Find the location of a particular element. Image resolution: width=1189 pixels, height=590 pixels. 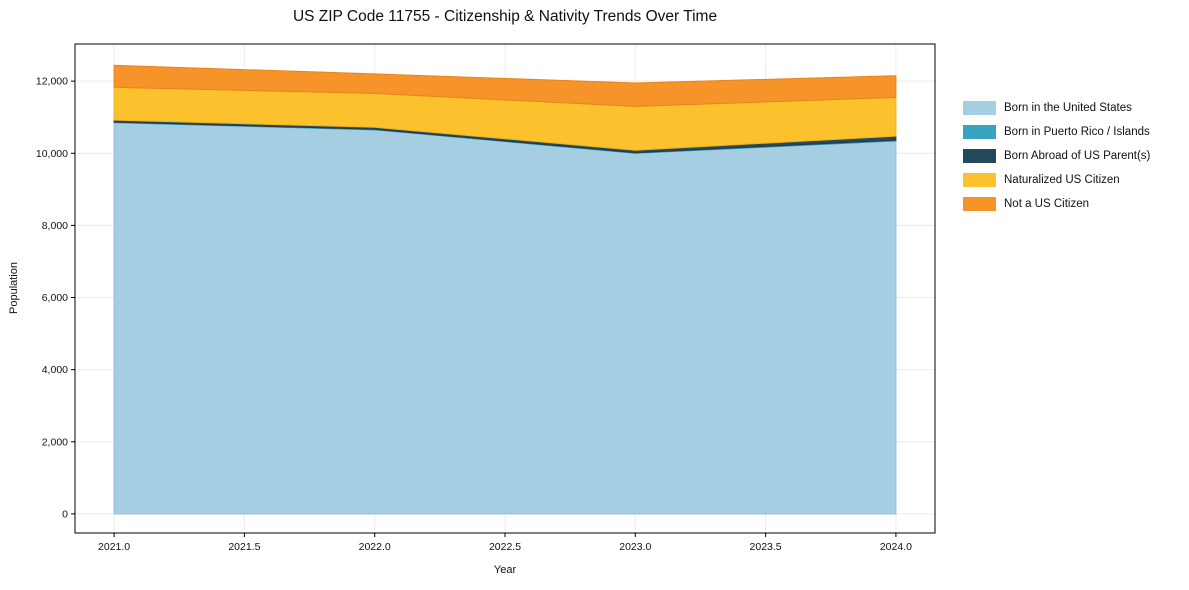

x-tick-label: 2021.5 is located at coordinates (244, 547).